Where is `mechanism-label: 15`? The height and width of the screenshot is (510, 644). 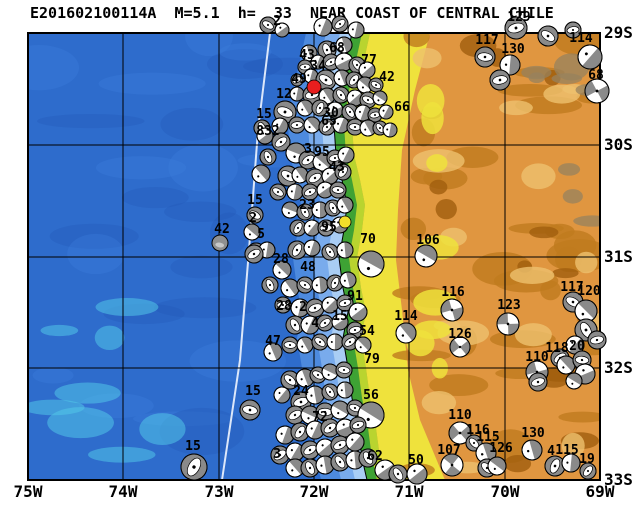
mechanism-label: 15 is located at coordinates (193, 446).